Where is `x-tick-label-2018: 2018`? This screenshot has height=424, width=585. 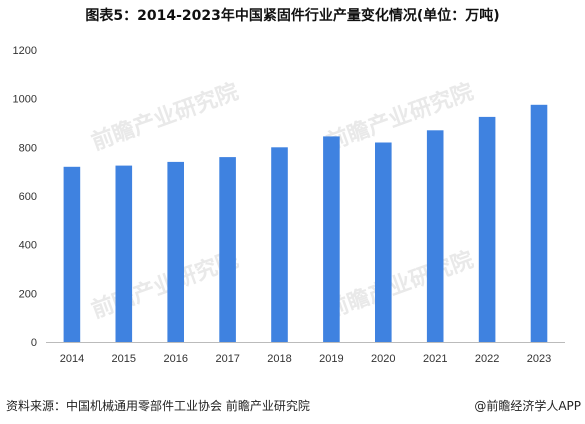
x-tick-label-2018: 2018 is located at coordinates (279, 359).